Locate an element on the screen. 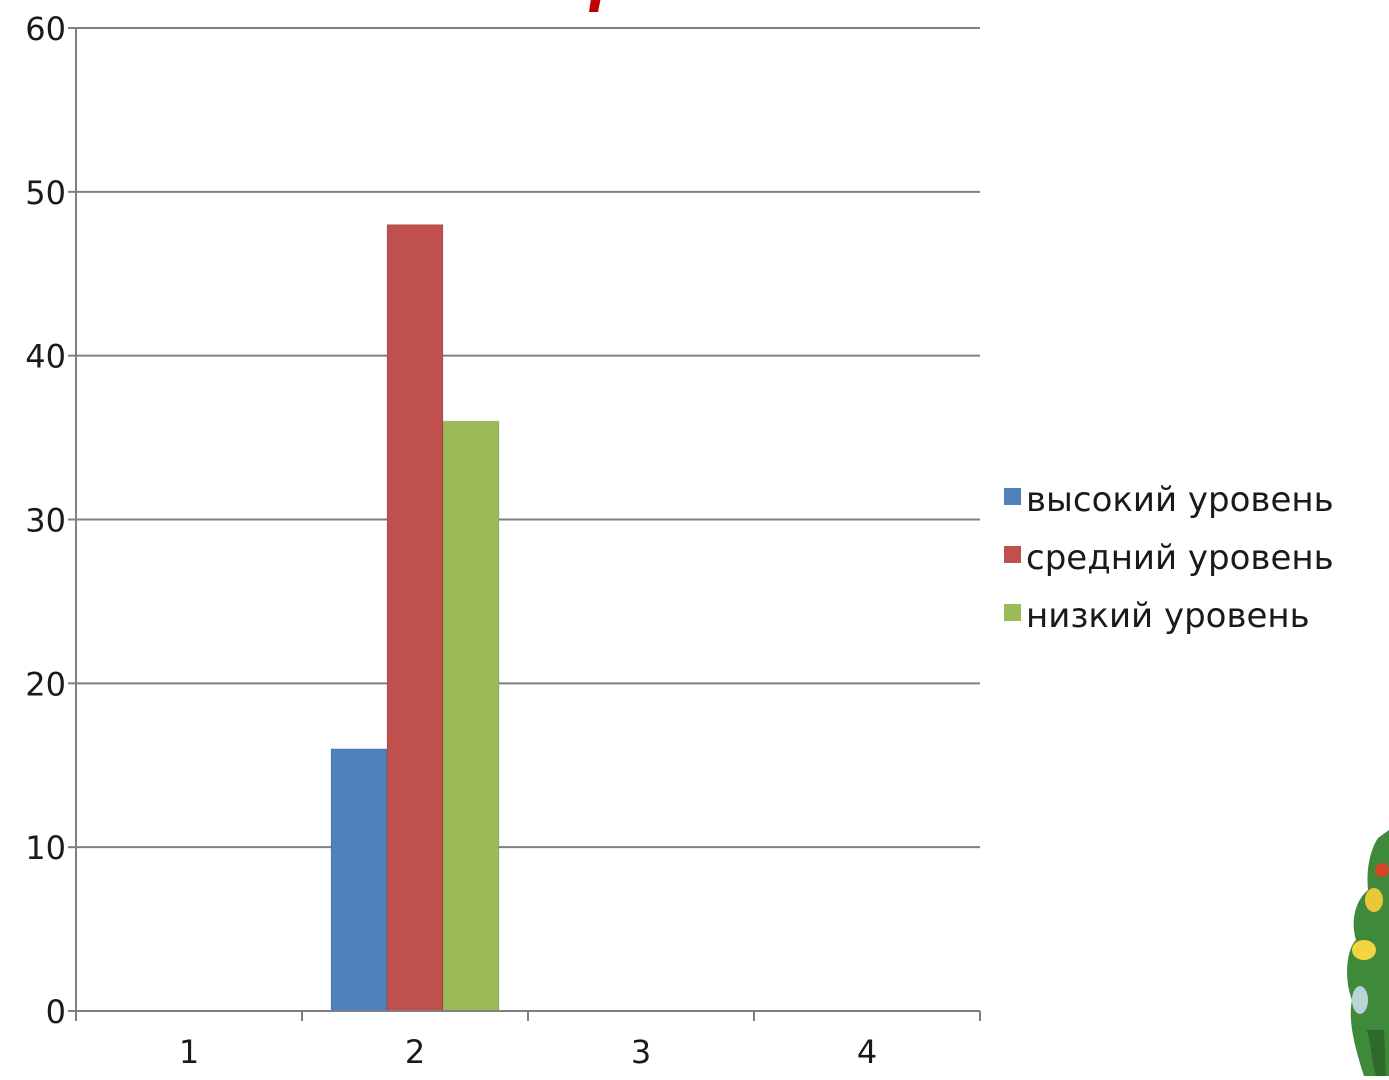 Image resolution: width=1389 pixels, height=1080 pixels. y-tick-label: 40 is located at coordinates (45, 357).